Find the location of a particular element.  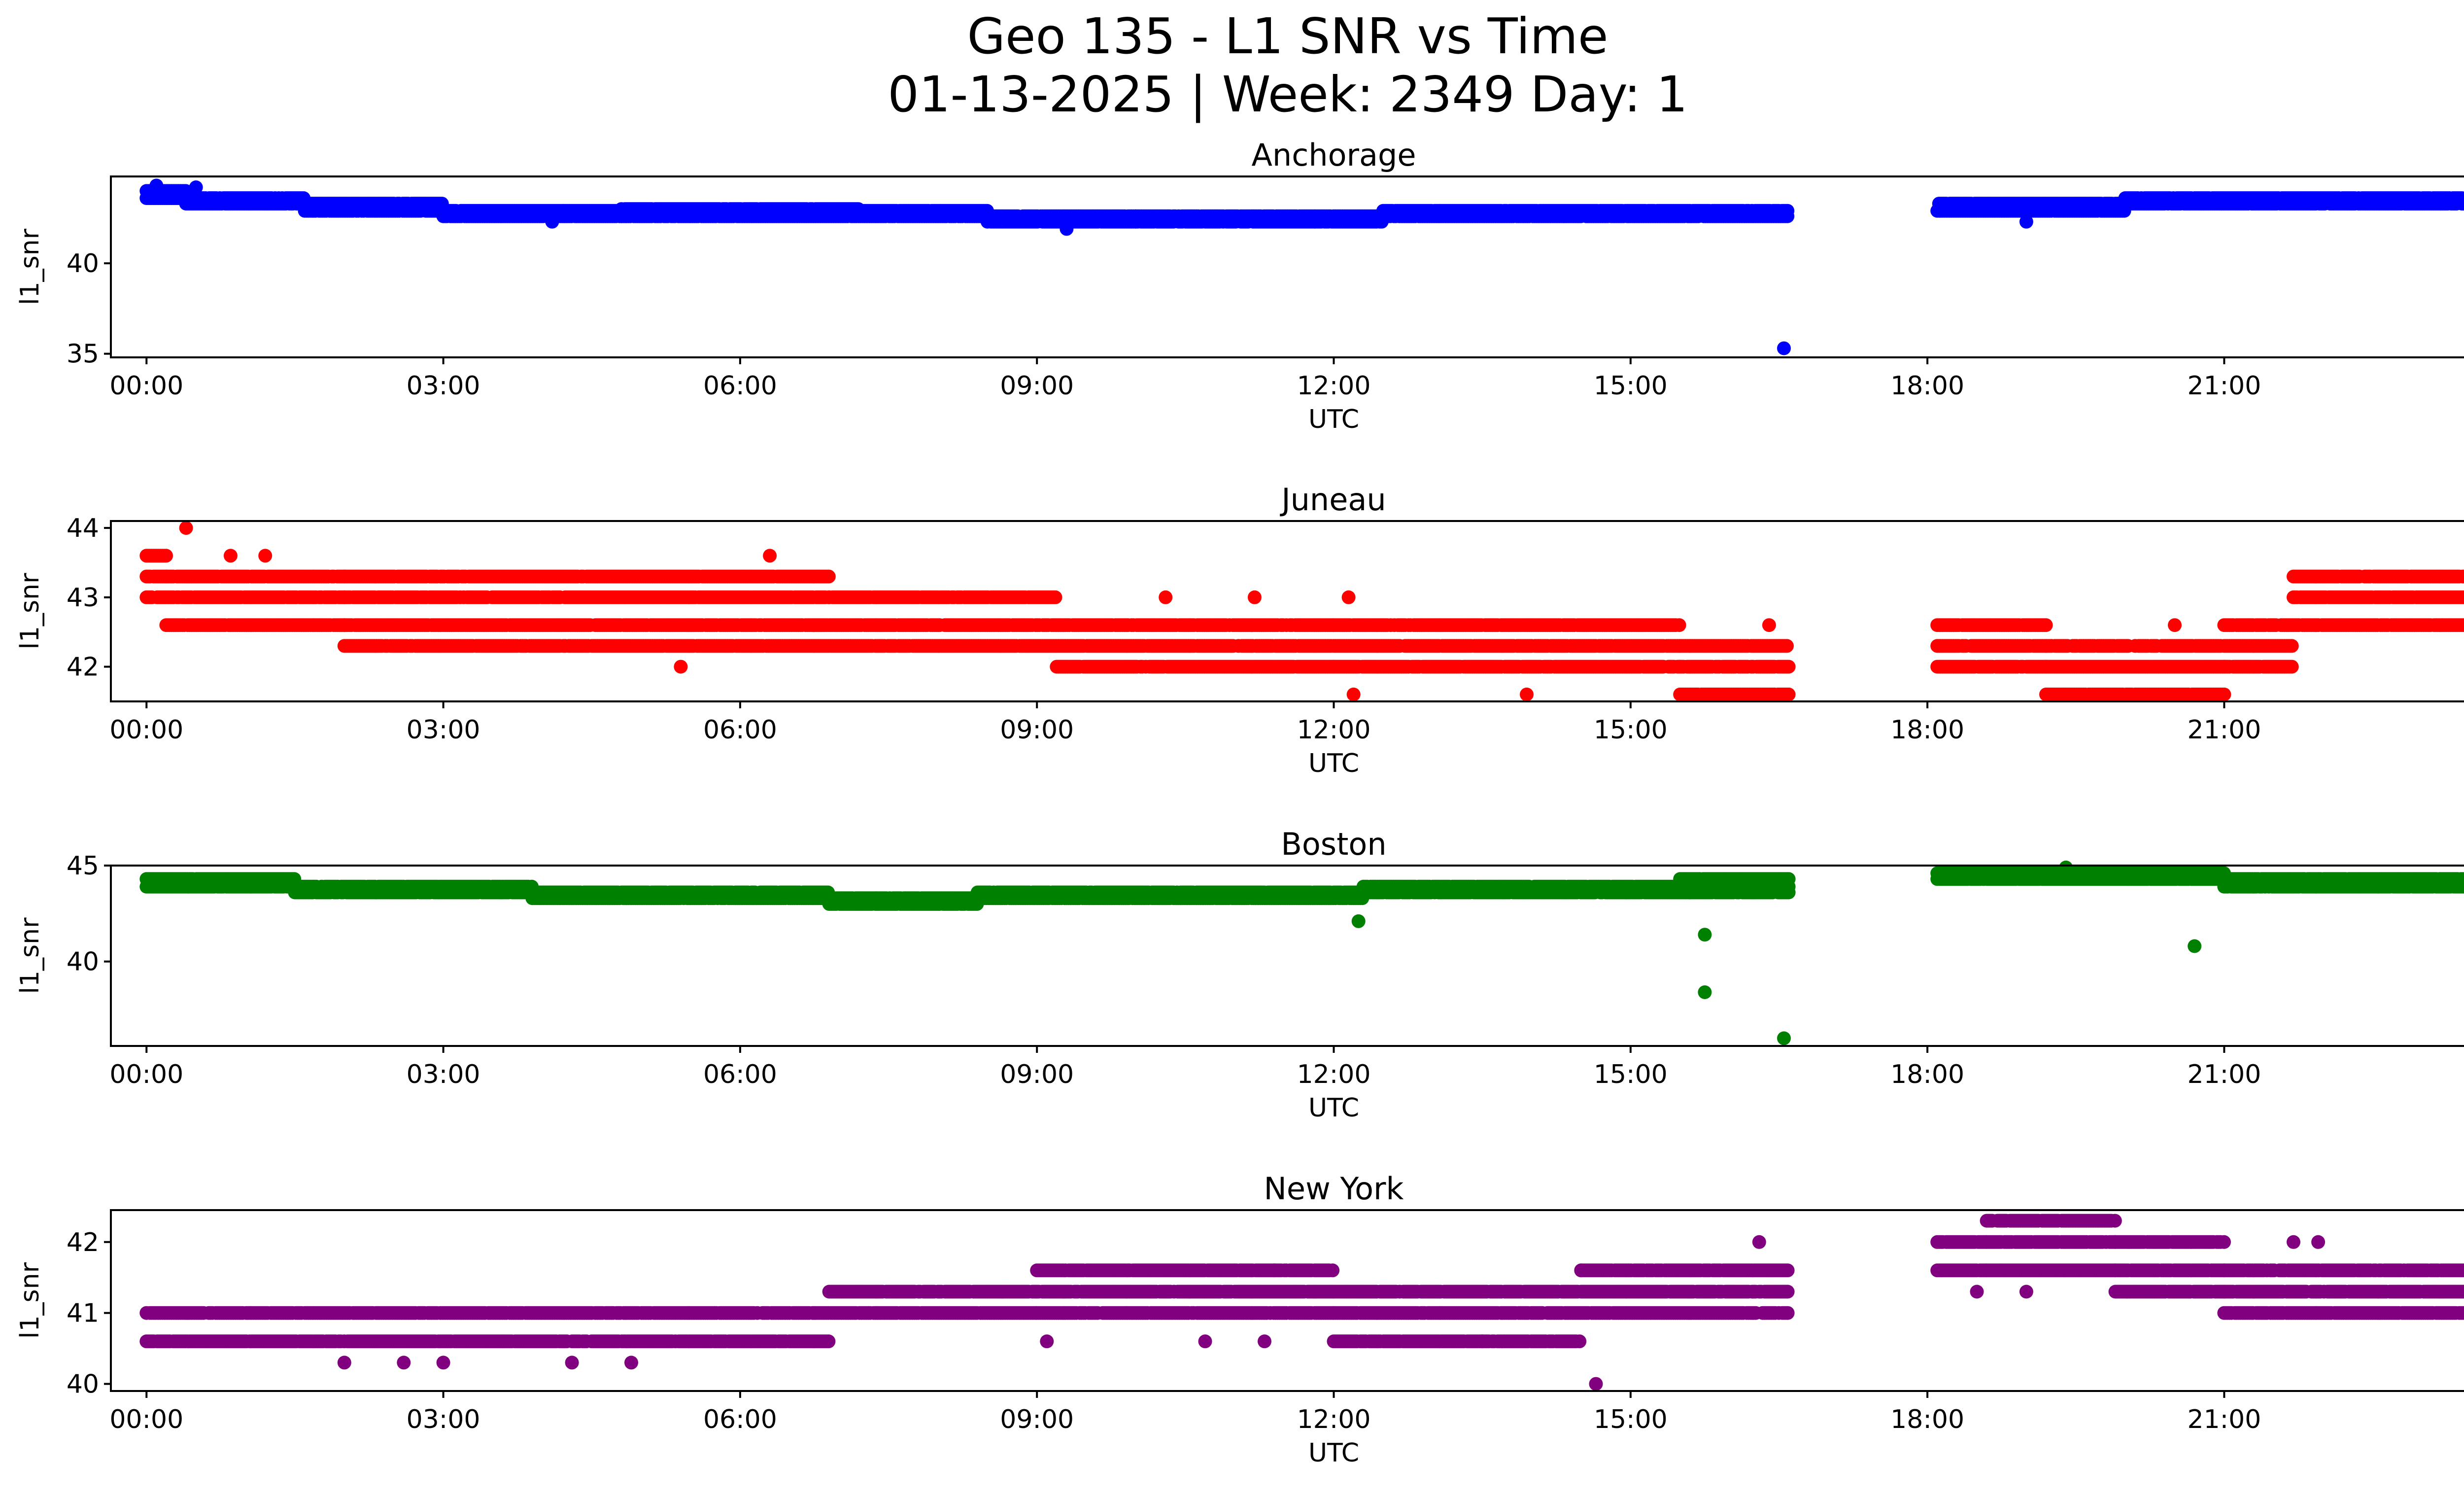

y-tick-label: 40 is located at coordinates (83, 263).